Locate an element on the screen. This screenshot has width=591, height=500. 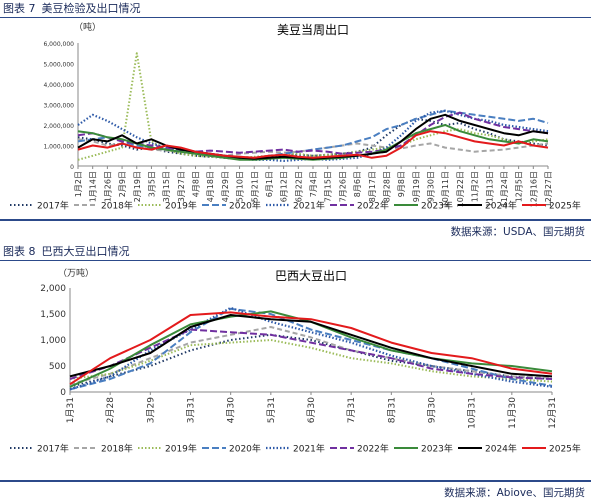
br-unit-label: （万吨） is located at coordinates (76, 273).